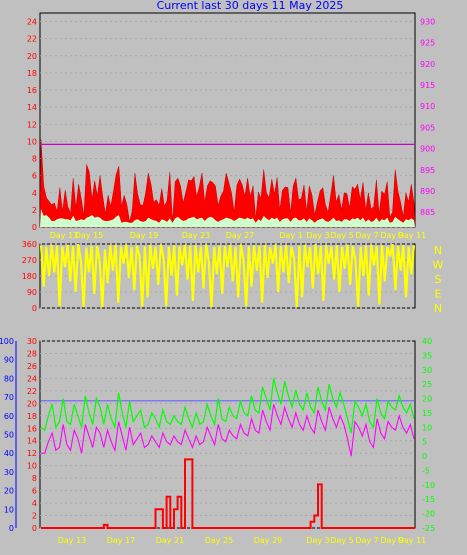 The width and height of the screenshot is (467, 555). I want to click on humidity-left-tick-label: 100, so click(7, 341).